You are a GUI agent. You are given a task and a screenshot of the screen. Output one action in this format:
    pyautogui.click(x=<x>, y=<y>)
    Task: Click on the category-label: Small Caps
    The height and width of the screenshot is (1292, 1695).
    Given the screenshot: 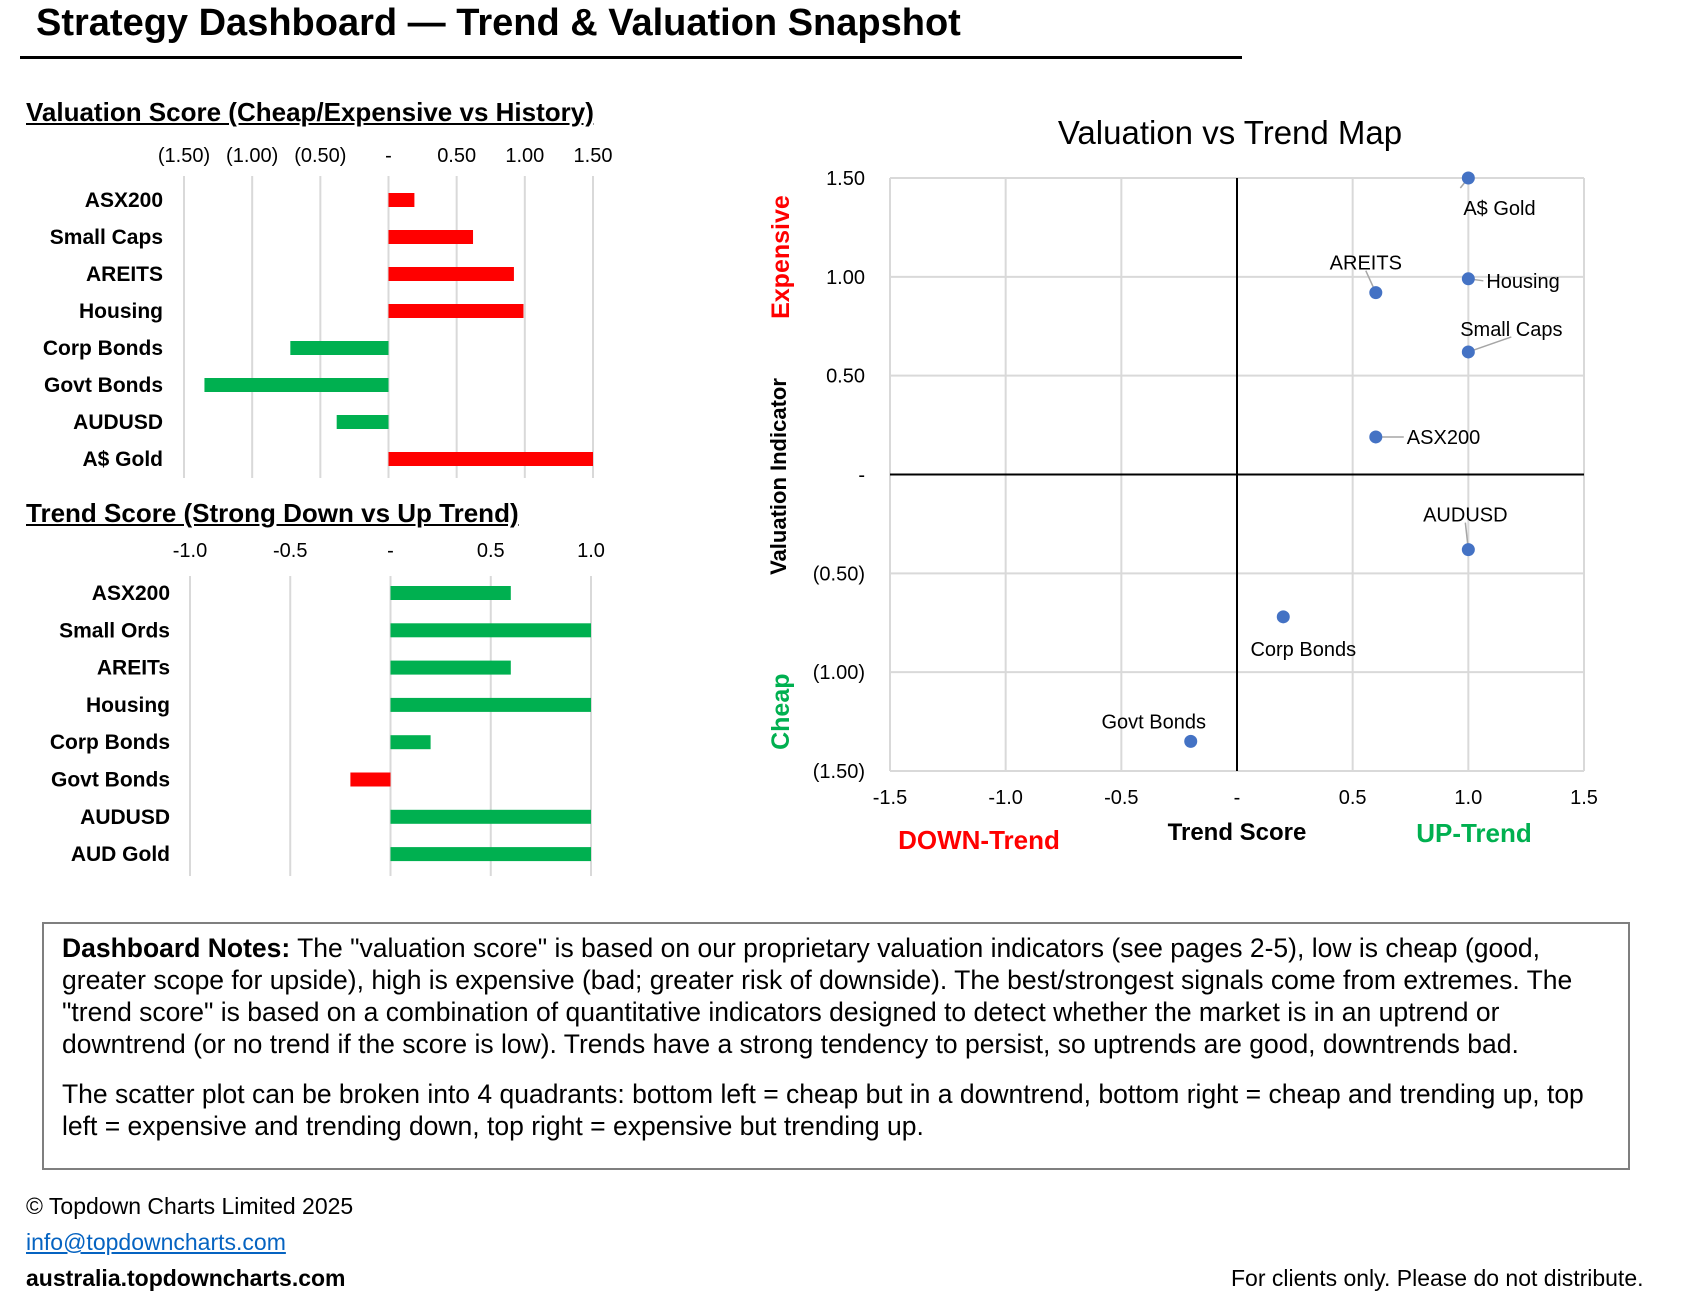 What is the action you would take?
    pyautogui.click(x=106, y=237)
    